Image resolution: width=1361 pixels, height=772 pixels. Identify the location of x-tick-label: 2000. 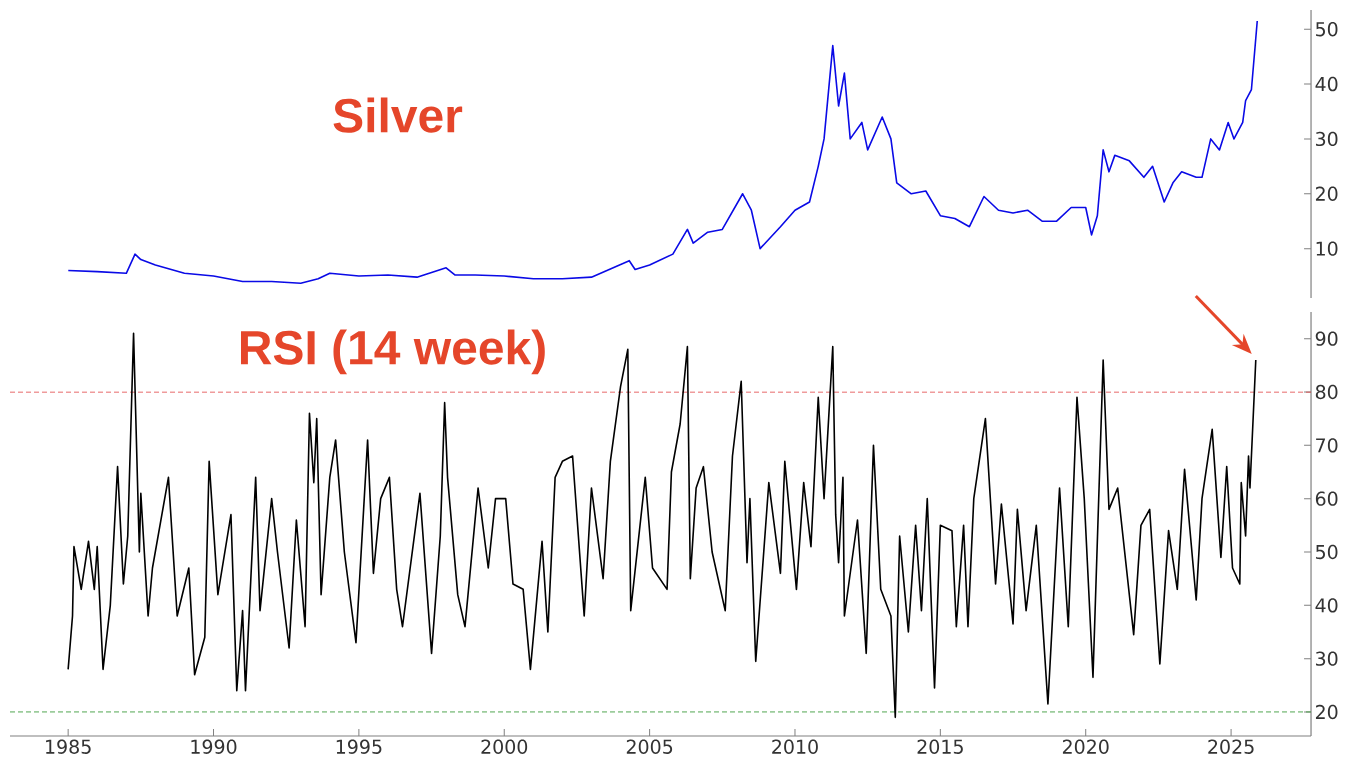
(504, 746).